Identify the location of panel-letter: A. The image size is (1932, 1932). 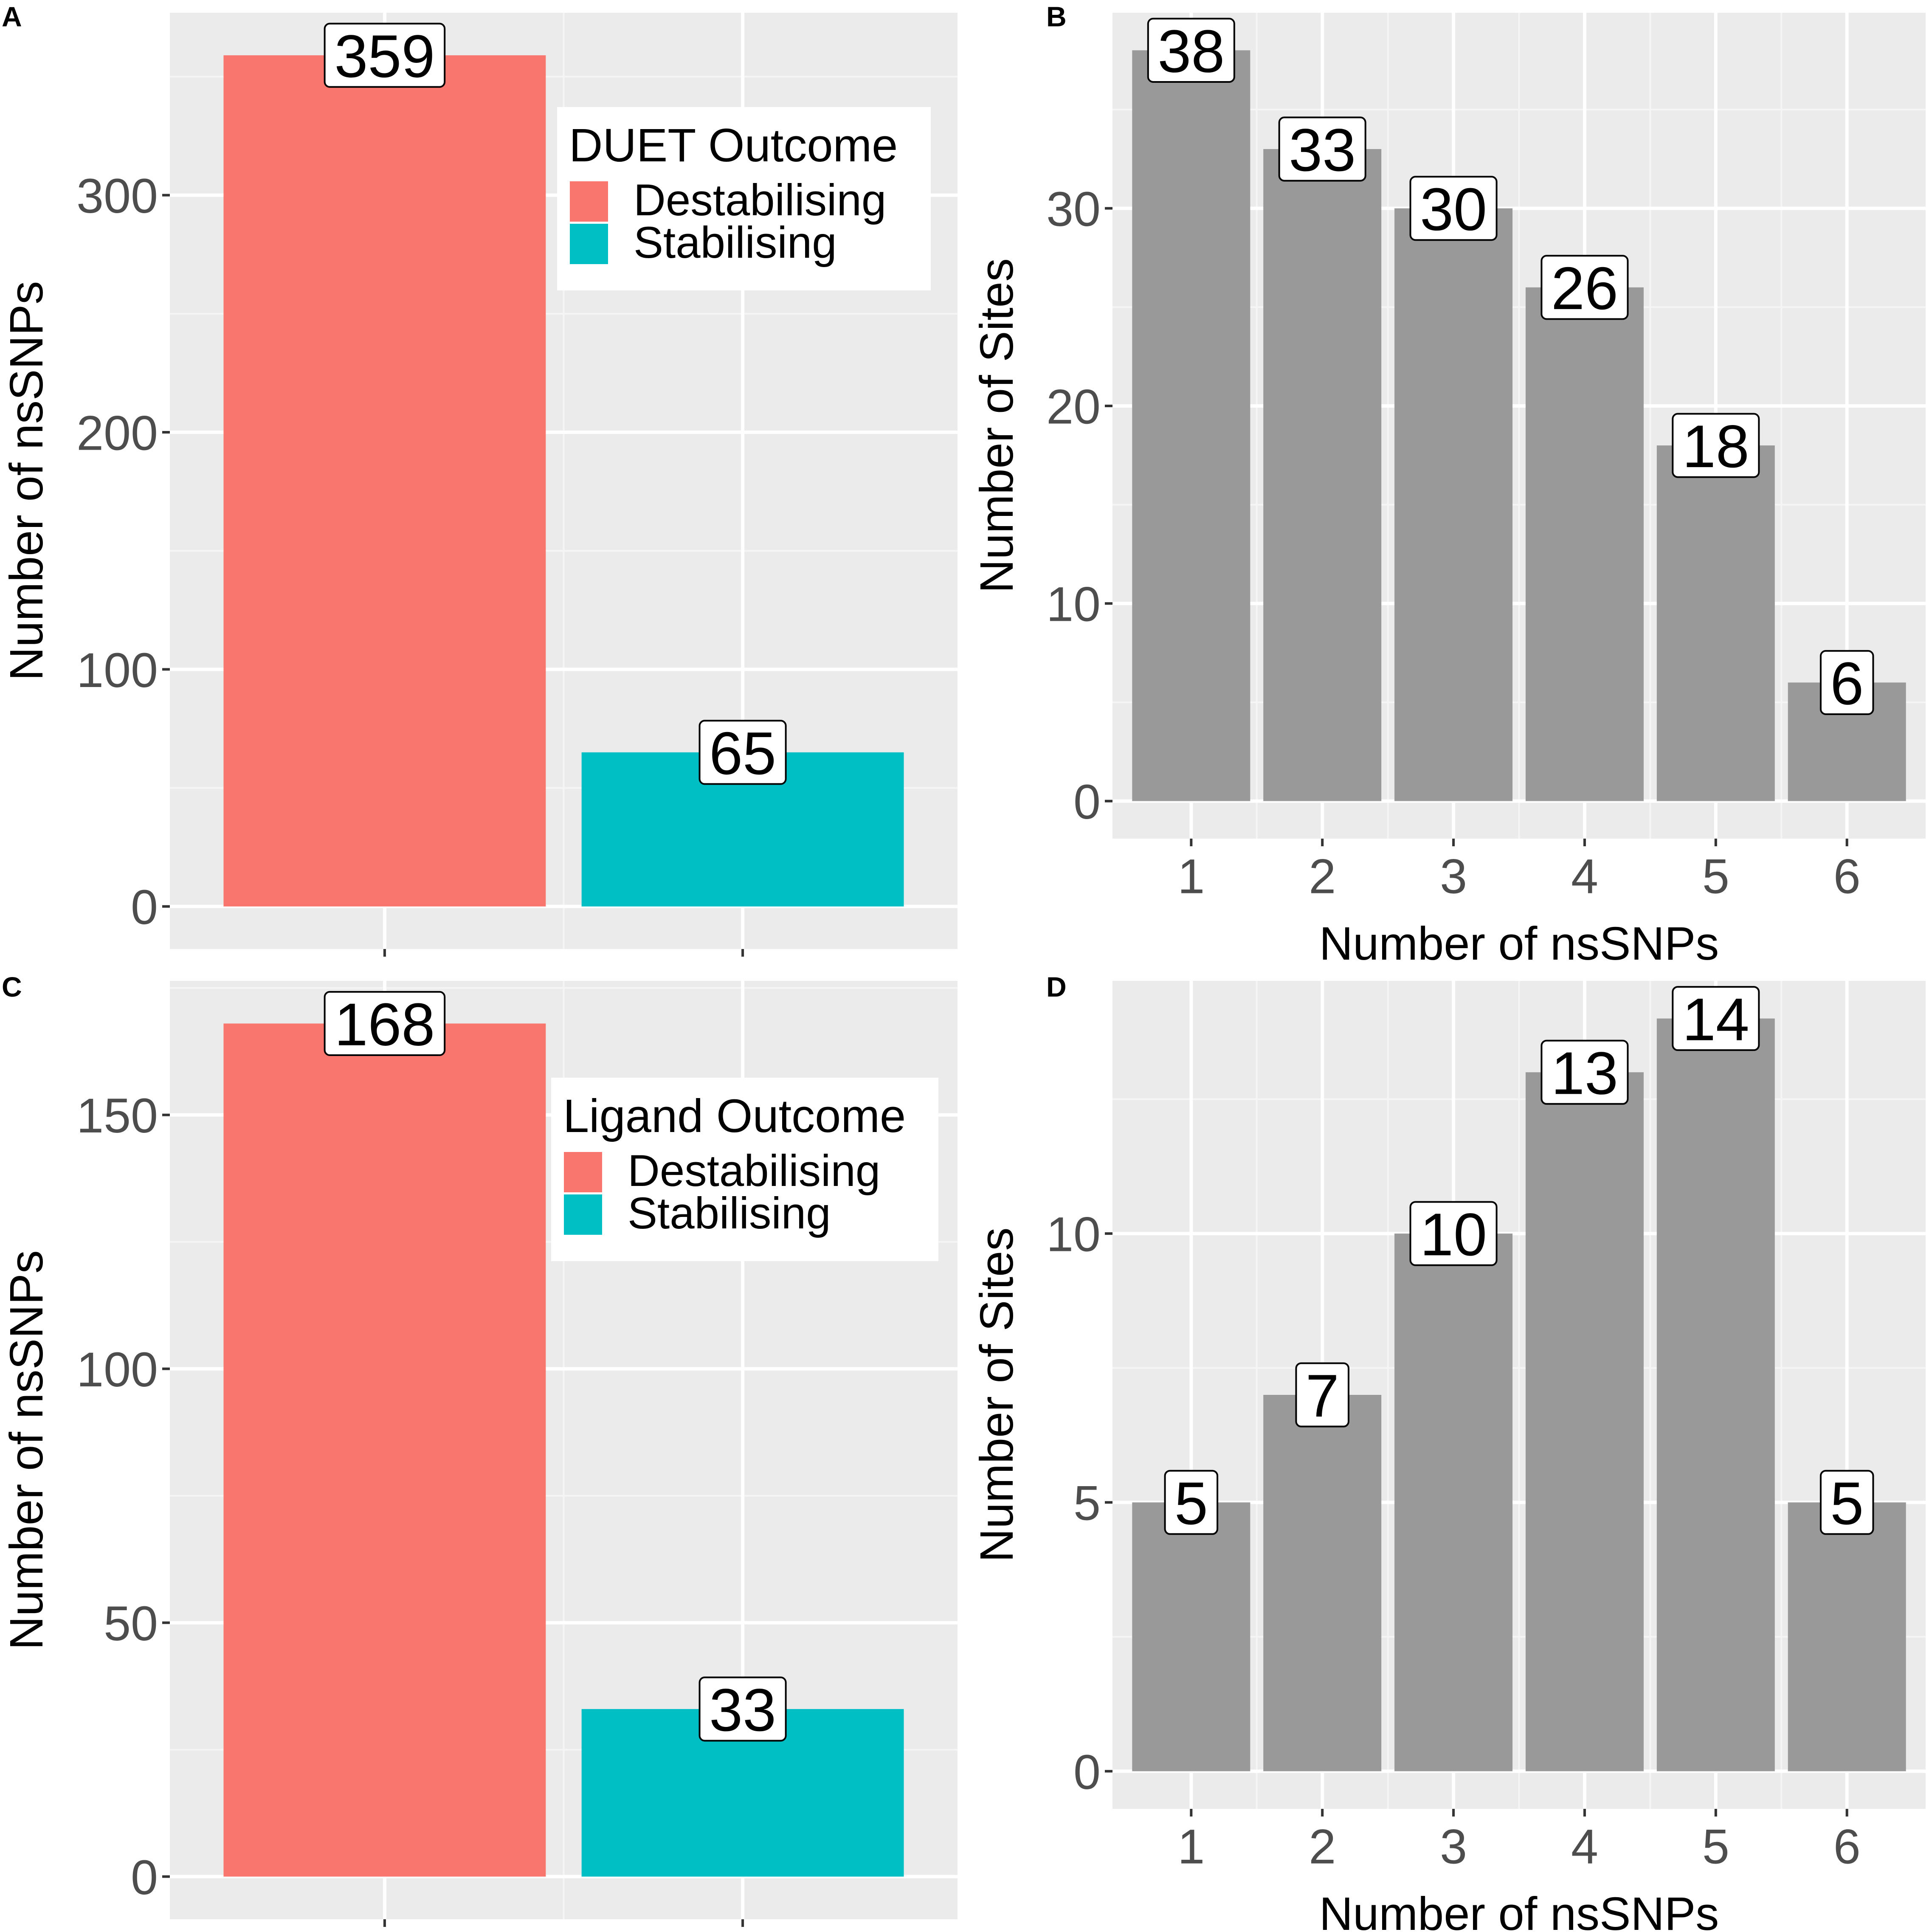
(12, 16).